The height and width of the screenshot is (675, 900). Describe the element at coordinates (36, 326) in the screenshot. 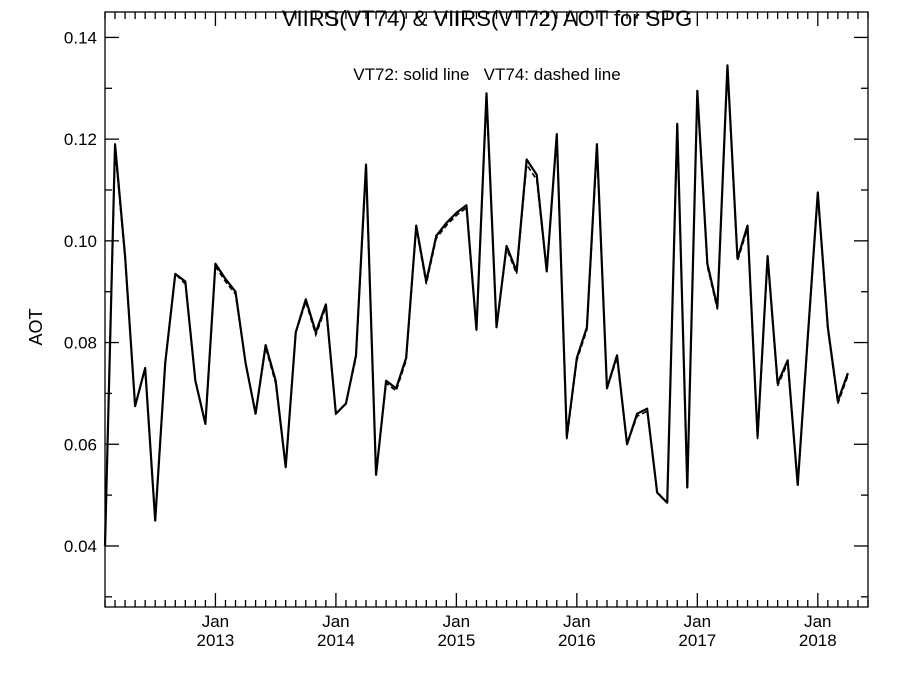

I see `y-axis-label: AOT` at that location.